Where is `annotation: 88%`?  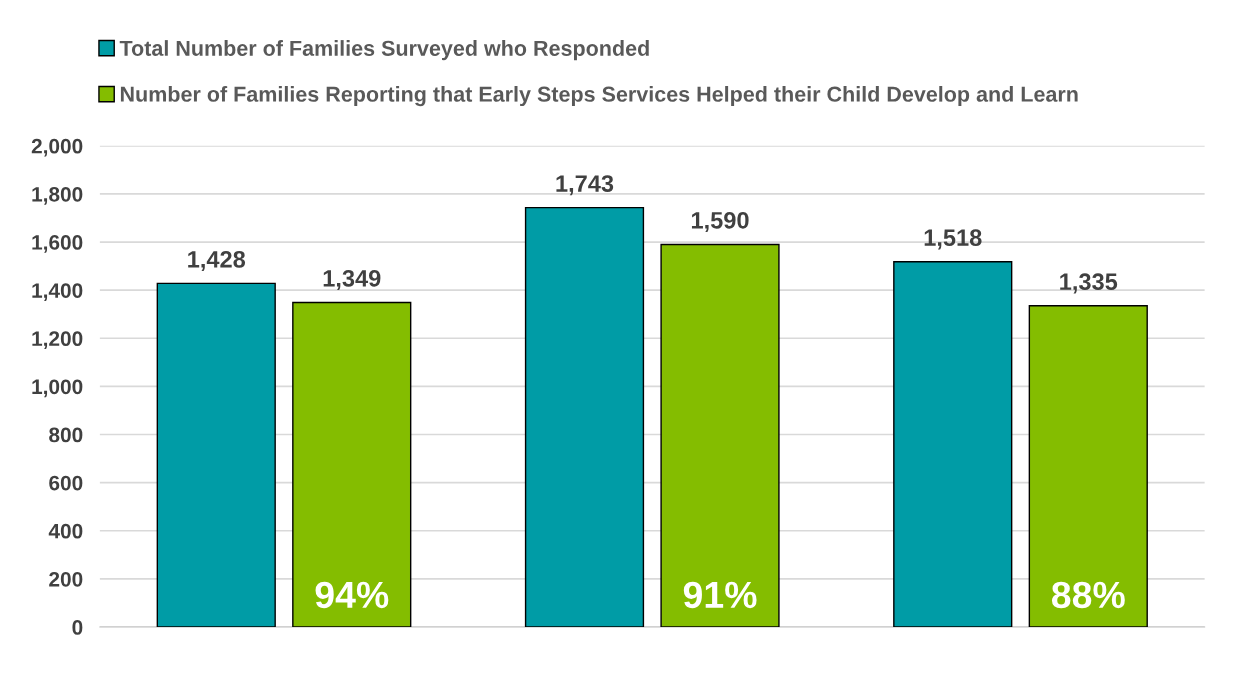
annotation: 88% is located at coordinates (1088, 595).